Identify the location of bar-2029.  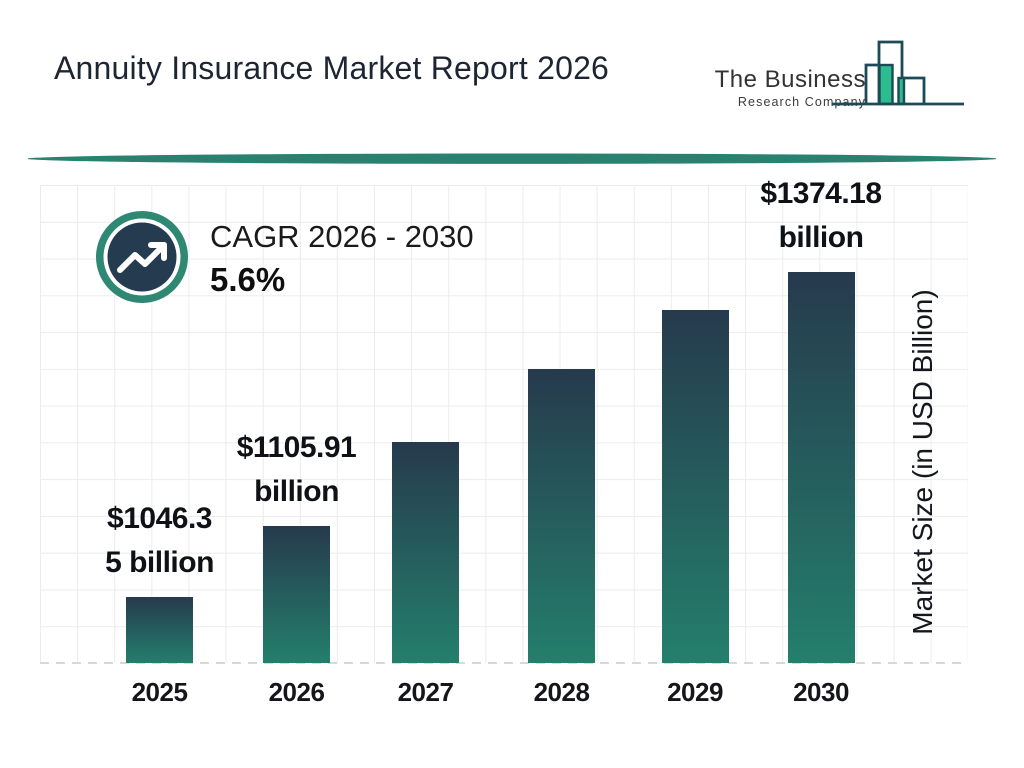
(695, 486).